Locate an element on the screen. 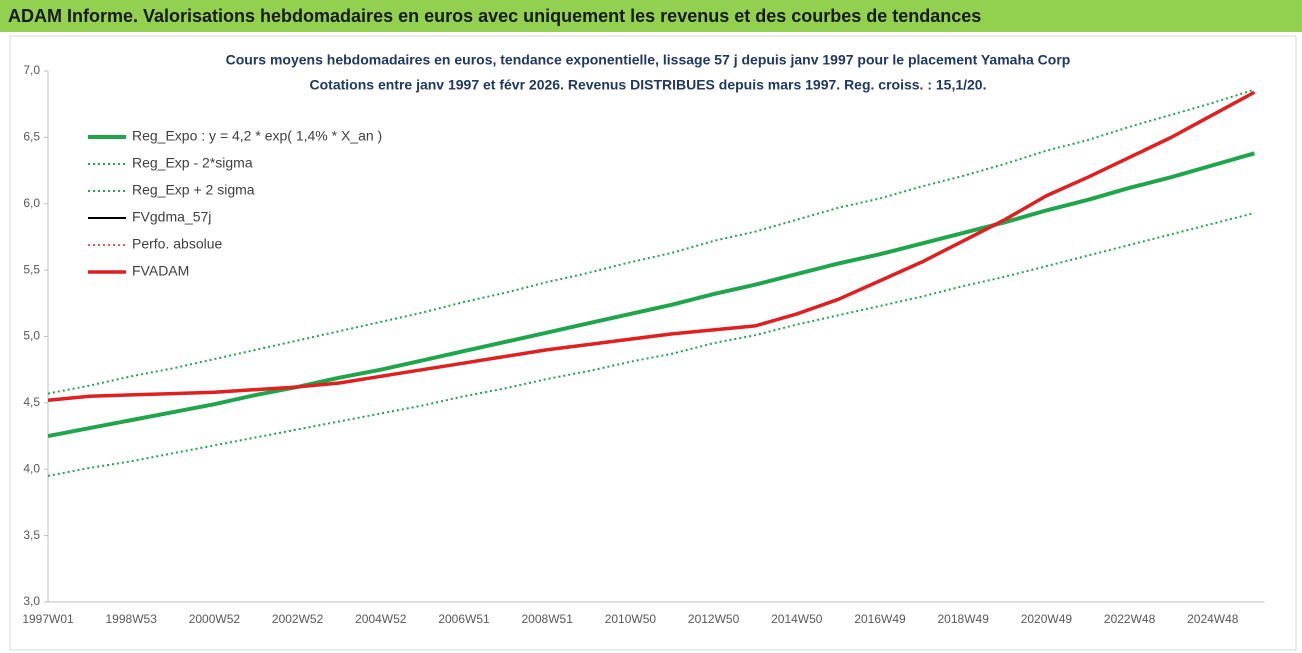 Image resolution: width=1302 pixels, height=653 pixels. legend-label: FVgdma_57j is located at coordinates (171, 217).